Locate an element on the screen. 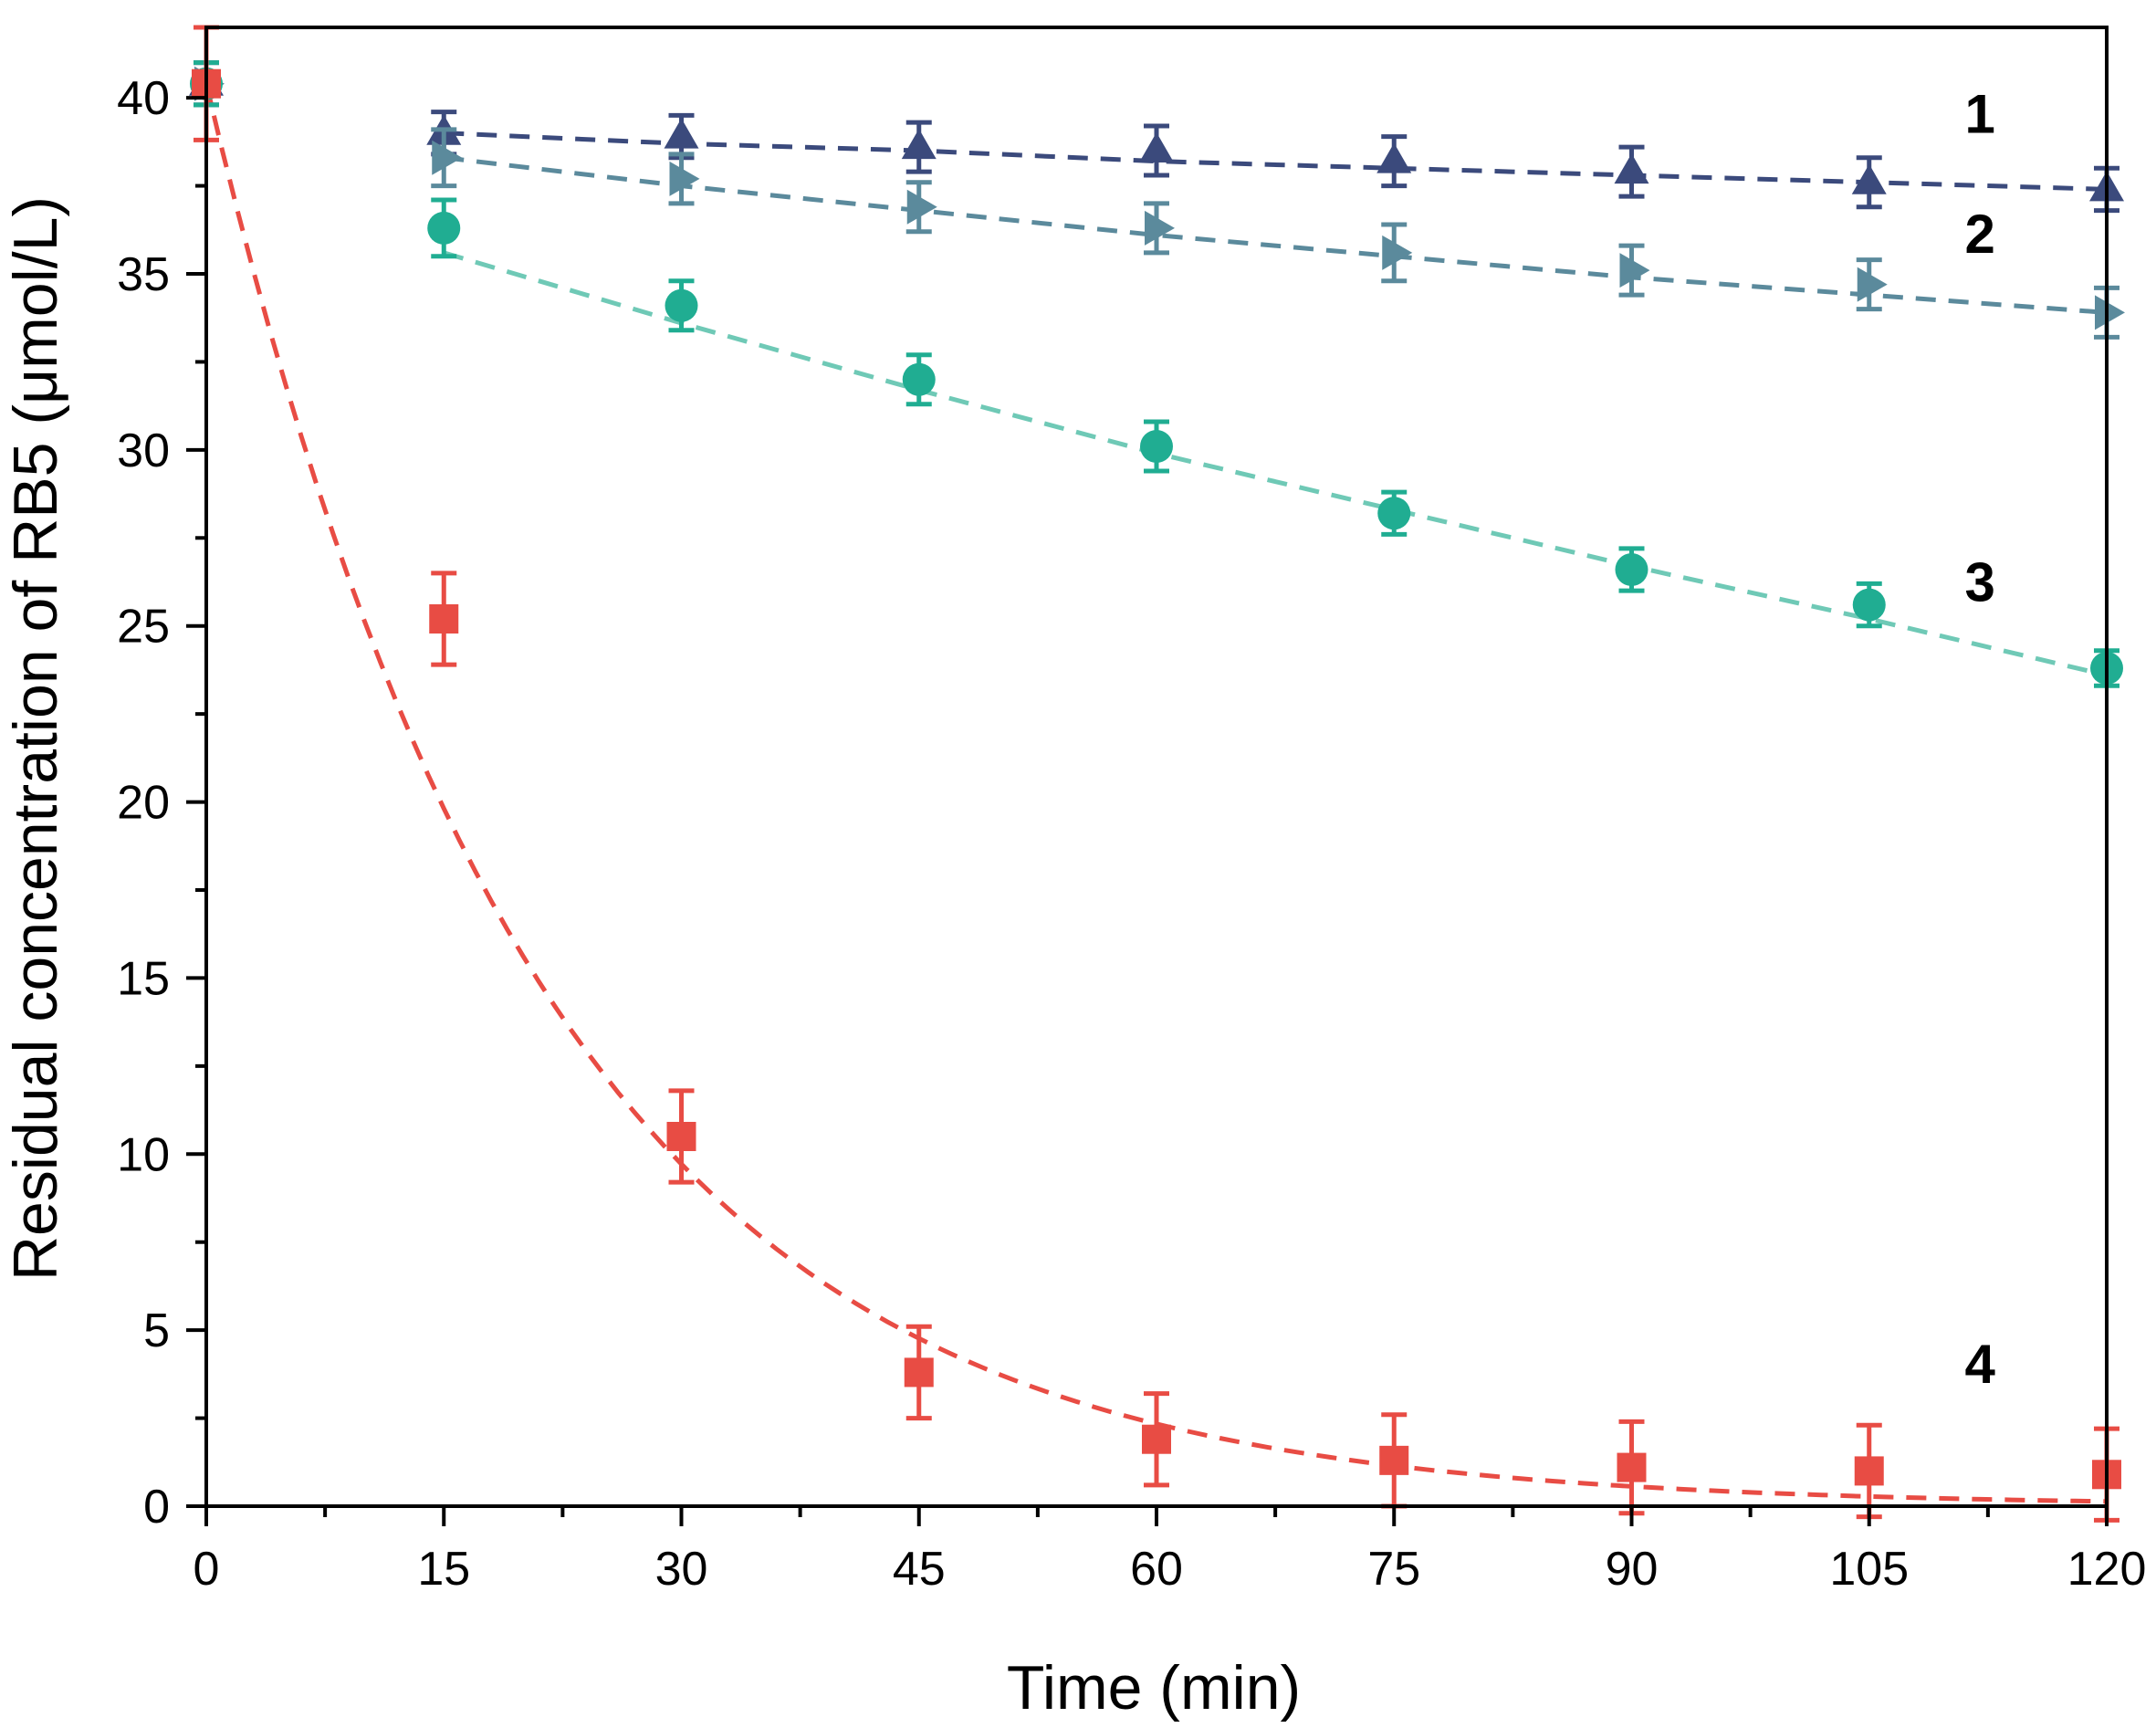 The width and height of the screenshot is (2156, 1728). x-tick-label: 15 is located at coordinates (444, 1569).